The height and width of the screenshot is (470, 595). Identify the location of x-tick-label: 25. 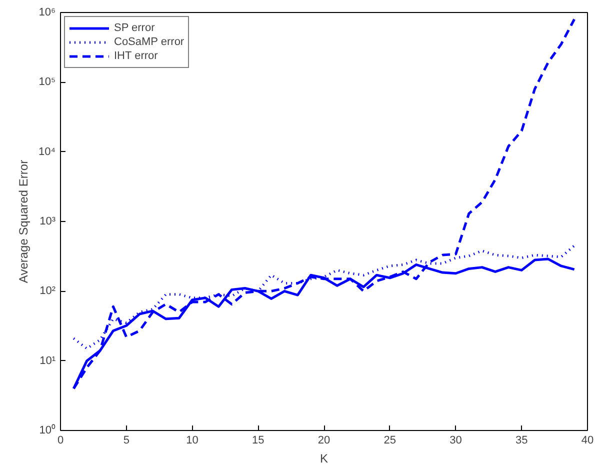
(390, 440).